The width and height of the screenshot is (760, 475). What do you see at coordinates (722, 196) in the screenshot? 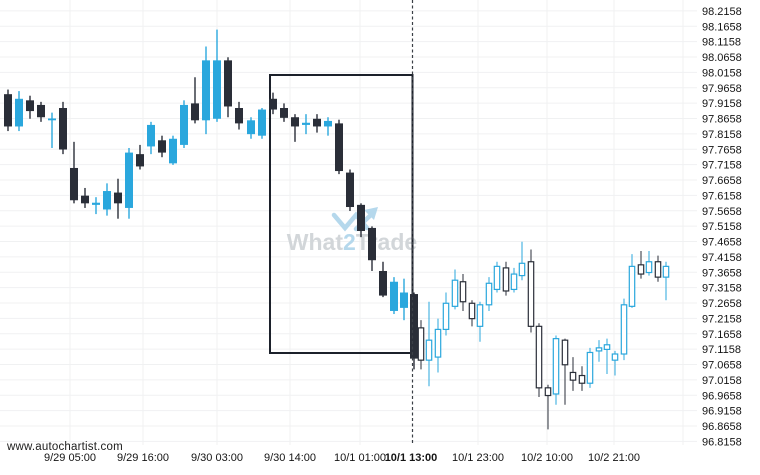
I see `y-axis-label: 97.6158` at bounding box center [722, 196].